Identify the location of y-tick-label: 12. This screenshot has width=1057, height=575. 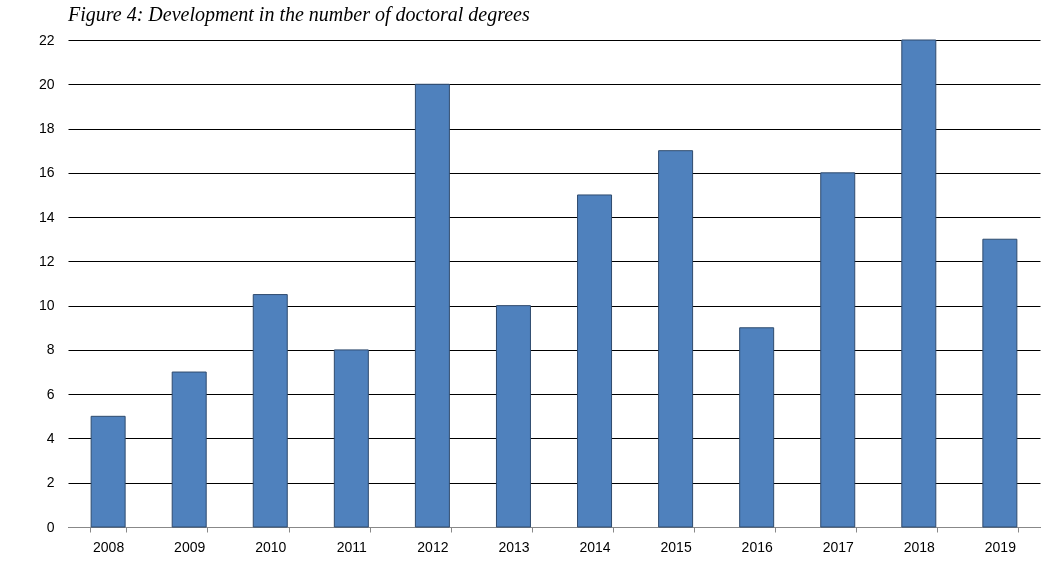
(46, 260).